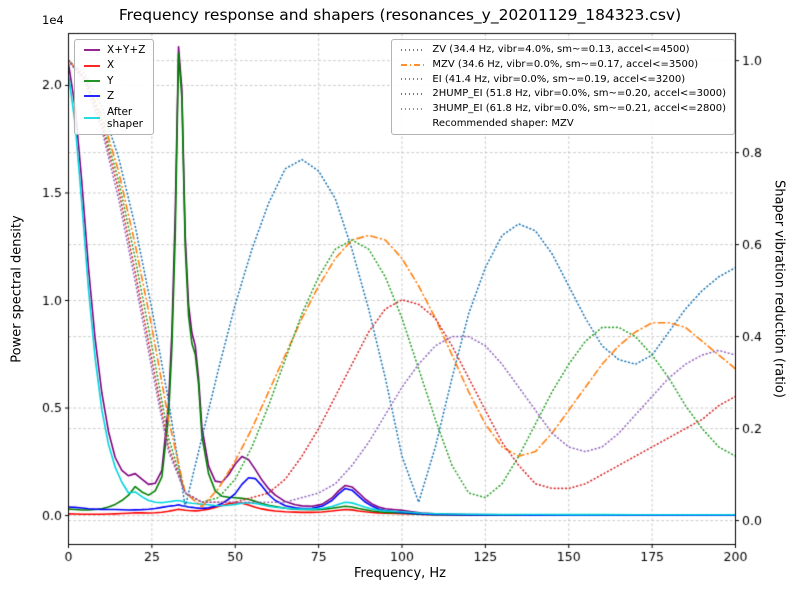  I want to click on legend-label: After shaper, so click(125, 117).